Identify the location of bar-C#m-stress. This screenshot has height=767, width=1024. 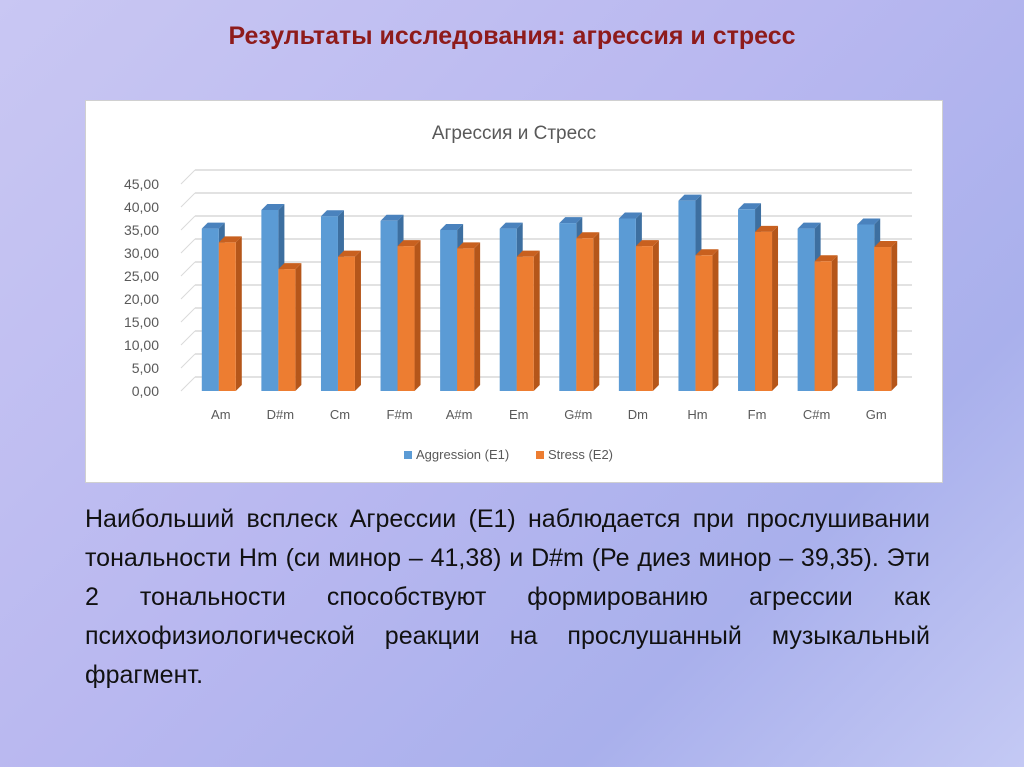
(823, 326).